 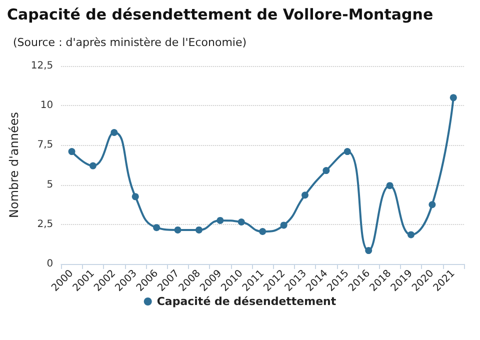 I want to click on y-tick-label: 2,5, so click(x=45, y=224).